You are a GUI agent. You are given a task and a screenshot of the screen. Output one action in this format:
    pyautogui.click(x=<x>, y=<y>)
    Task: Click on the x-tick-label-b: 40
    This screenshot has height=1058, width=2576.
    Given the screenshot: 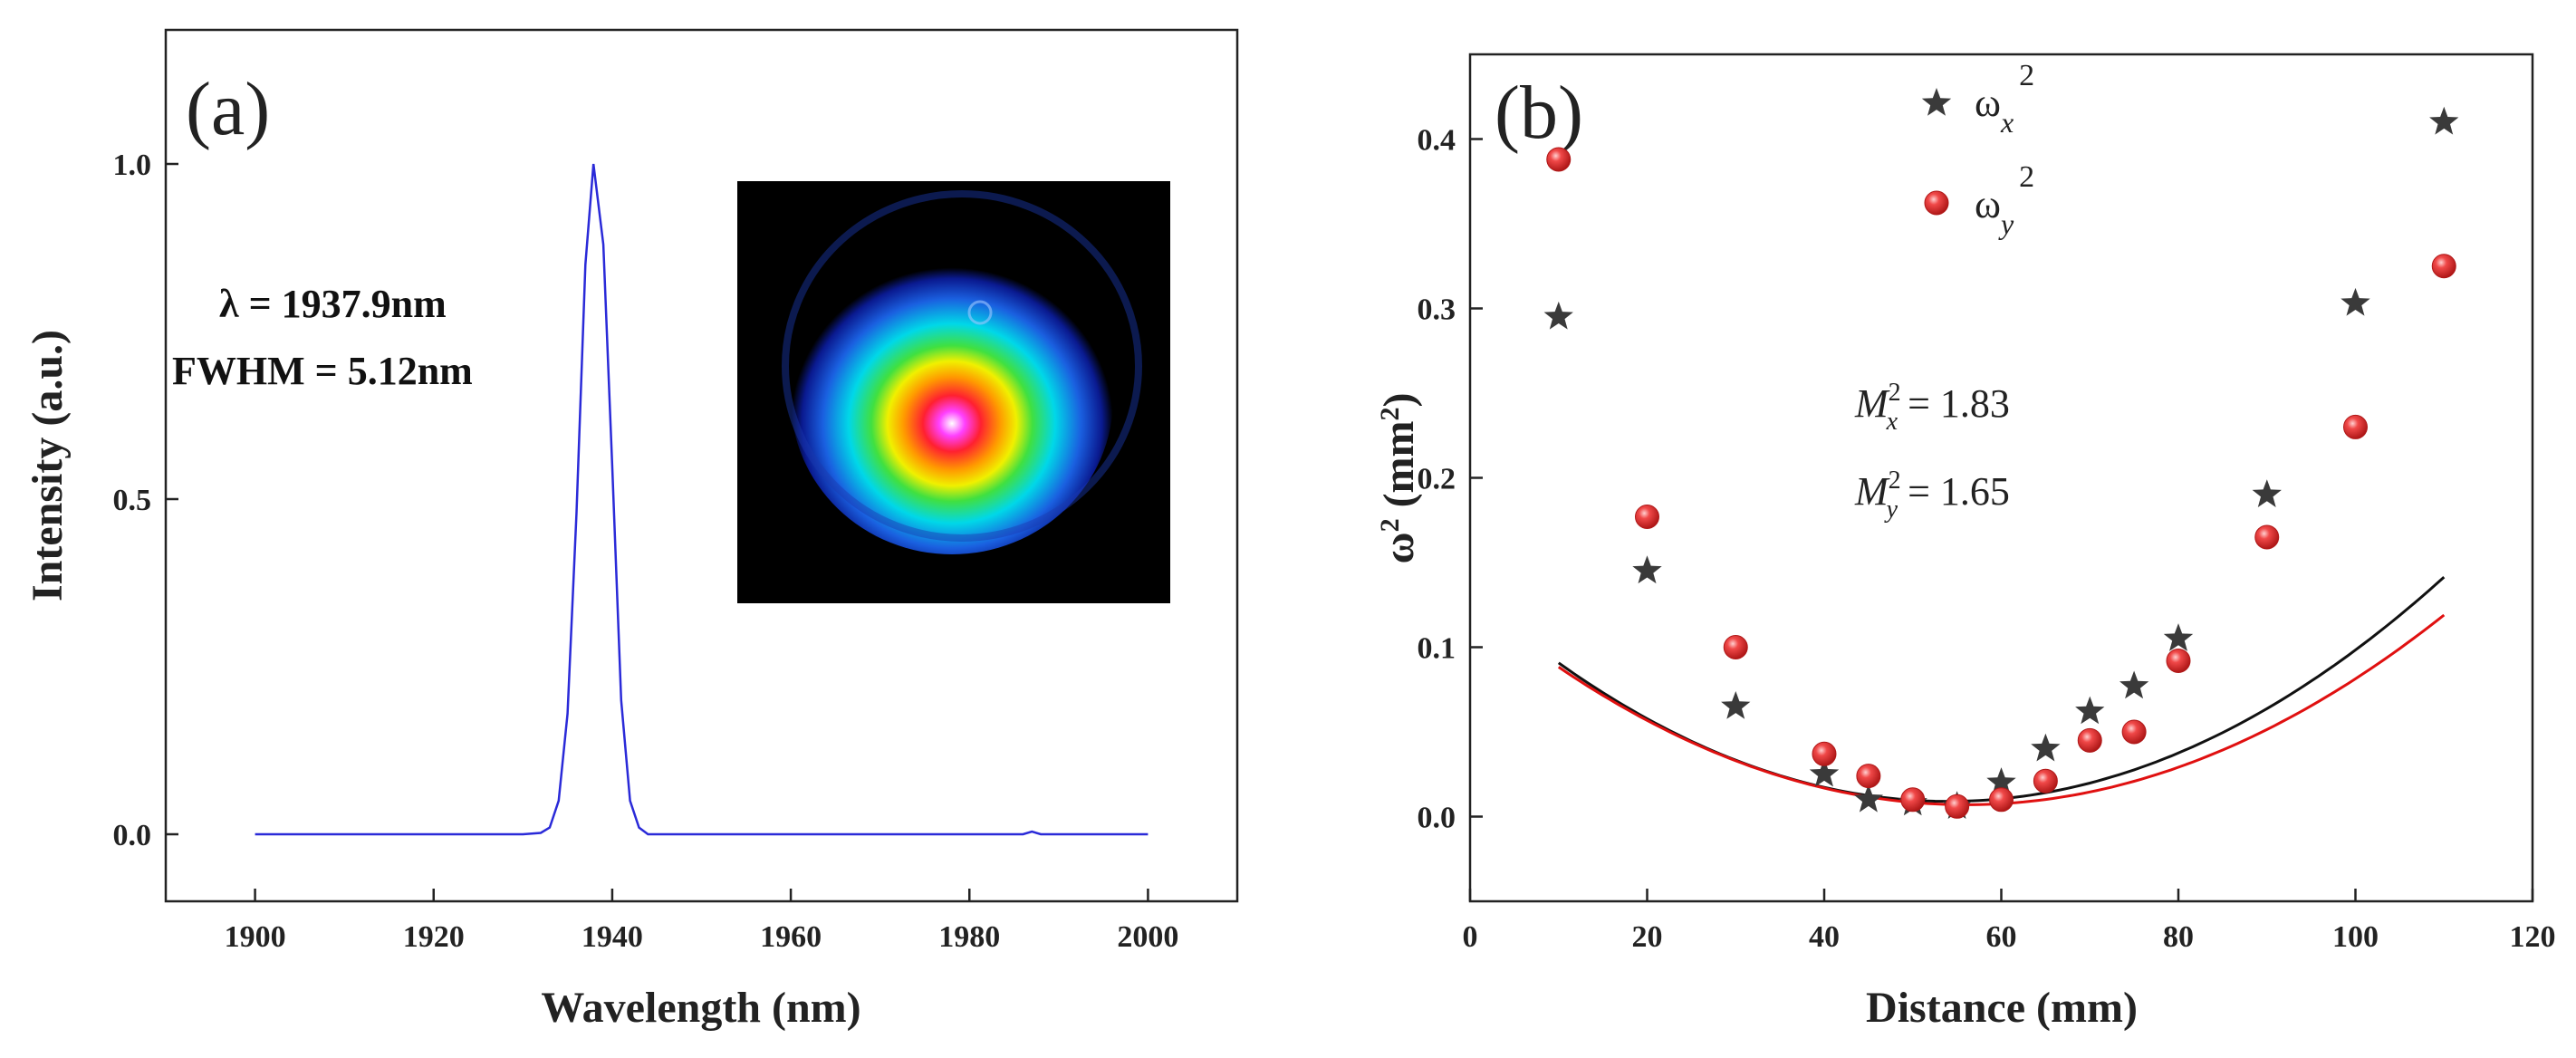 What is the action you would take?
    pyautogui.click(x=1824, y=937)
    